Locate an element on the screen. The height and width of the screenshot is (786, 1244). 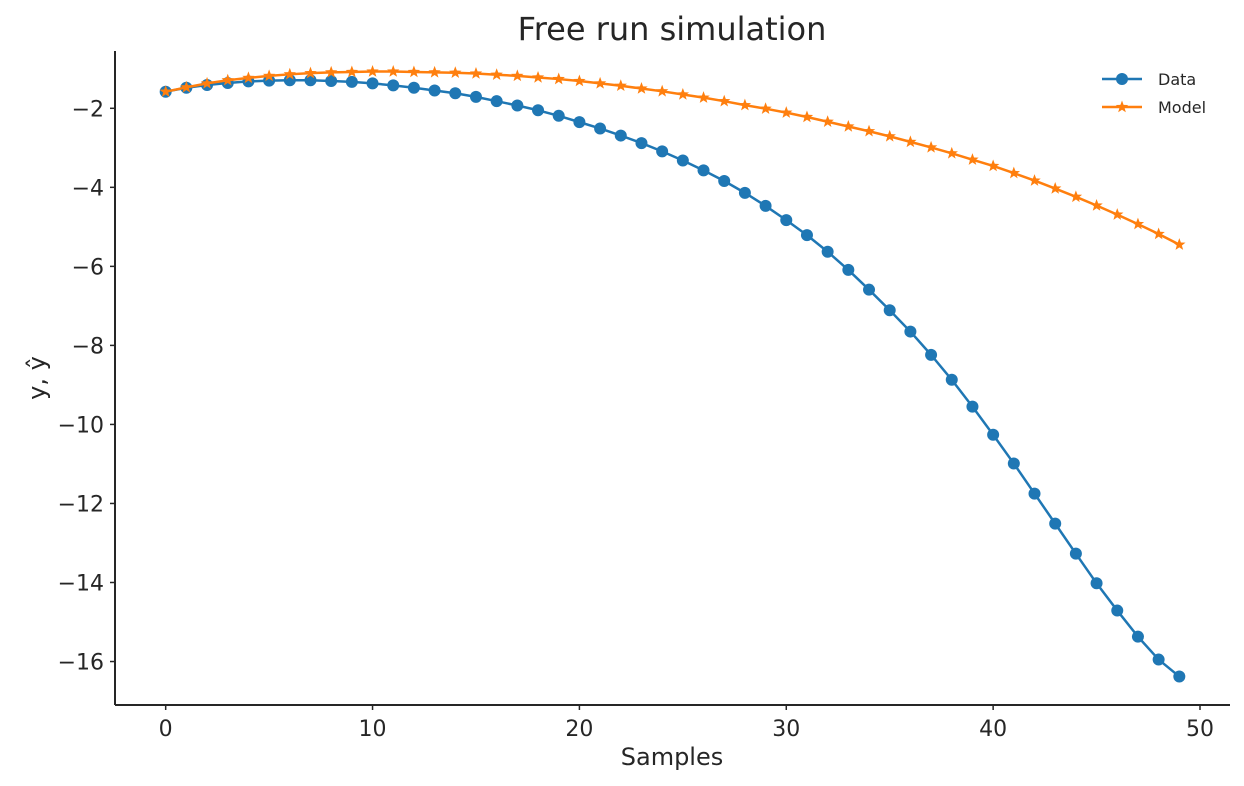
legend-label-model: Model is located at coordinates (1182, 107).